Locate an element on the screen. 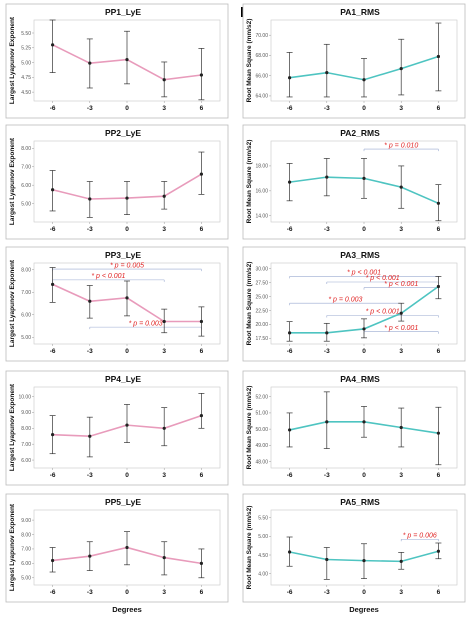 Image resolution: width=474 pixels, height=620 pixels. y-tick-label: 16.00 is located at coordinates (261, 192).